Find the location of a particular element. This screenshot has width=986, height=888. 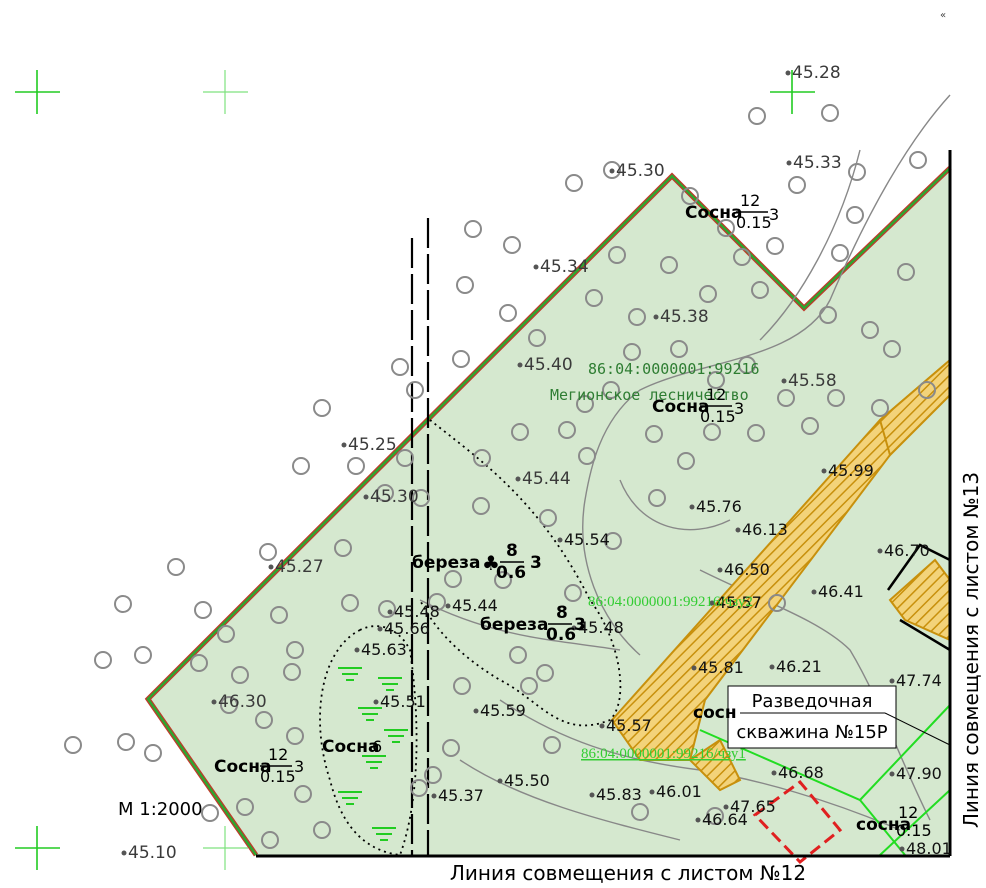

grass-symbols is located at coordinates (373, 754).